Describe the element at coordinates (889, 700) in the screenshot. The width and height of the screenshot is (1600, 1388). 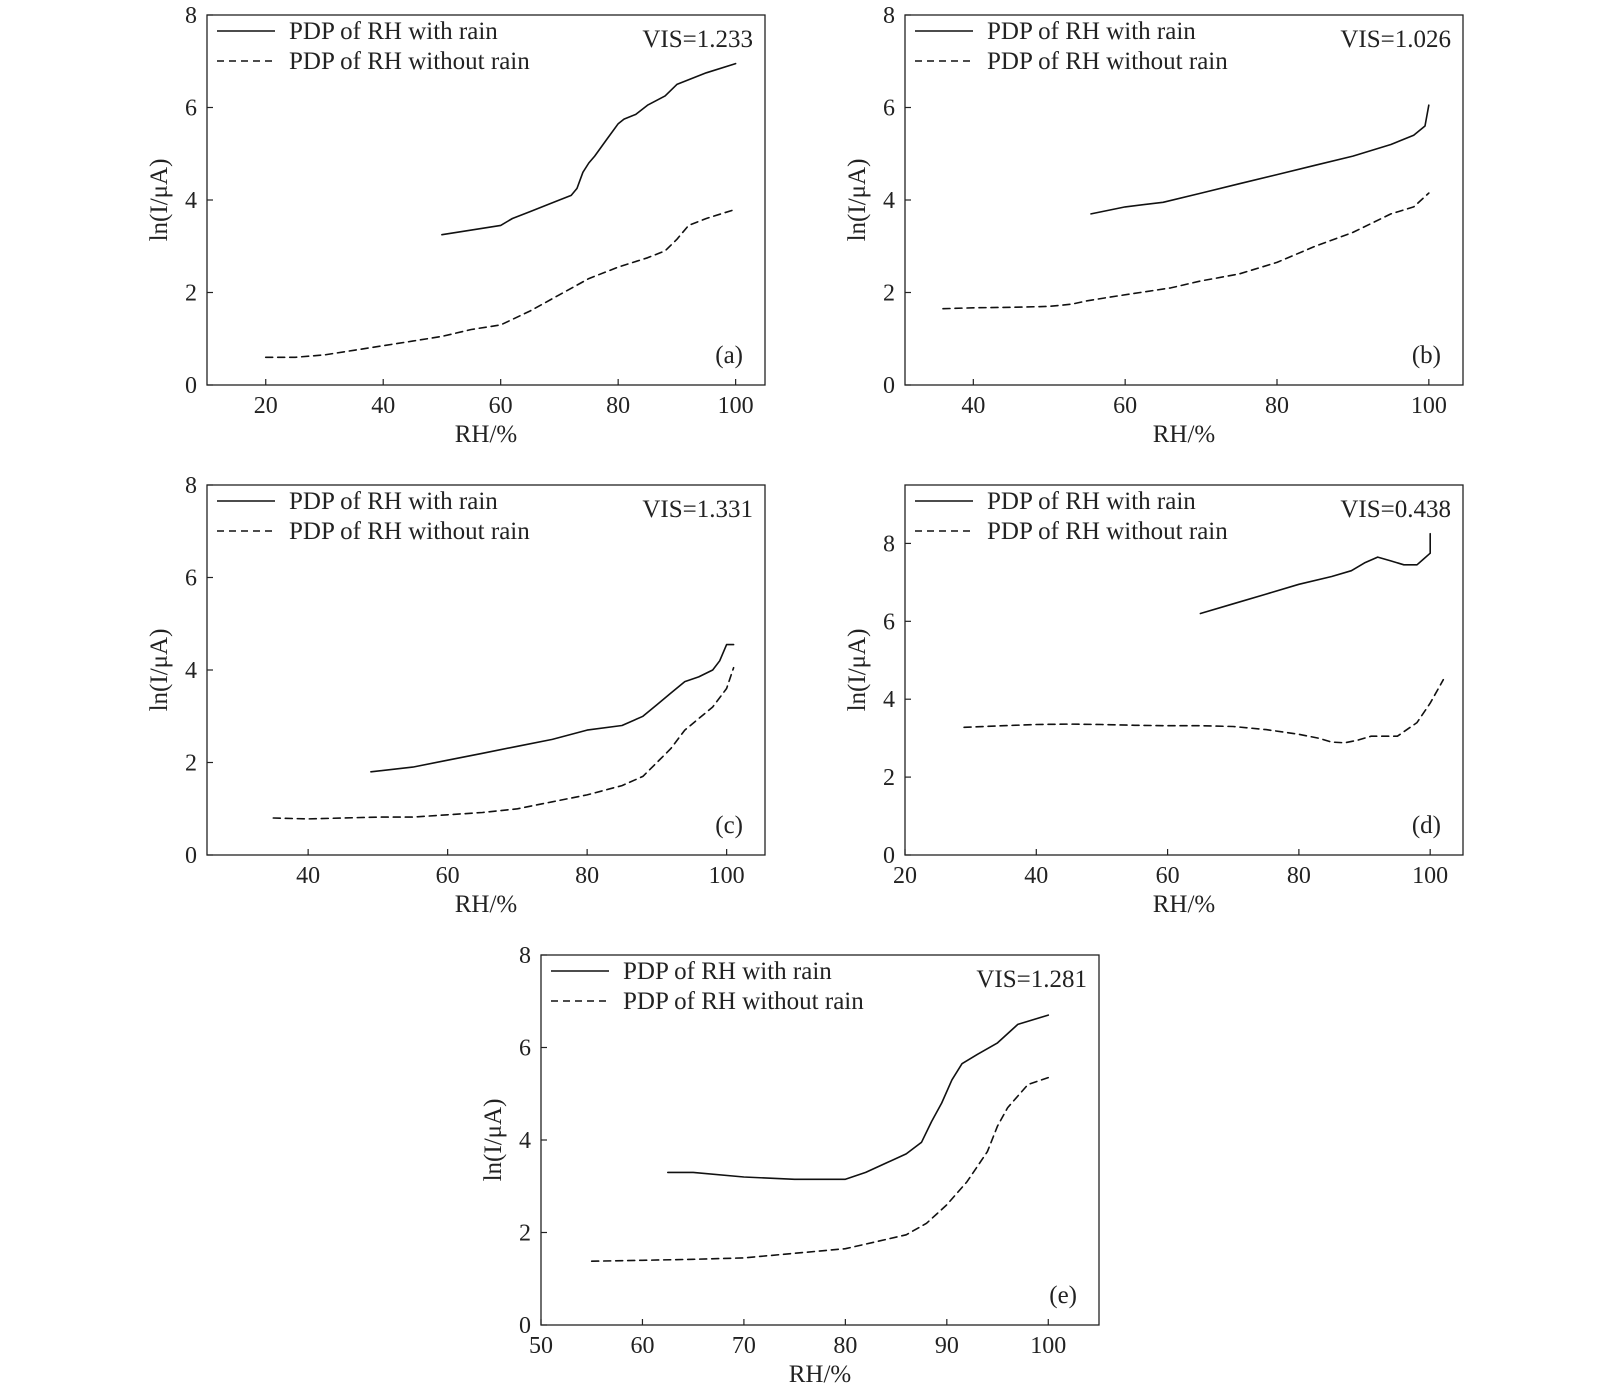
I see `y-tick-label-d-2: 4` at that location.